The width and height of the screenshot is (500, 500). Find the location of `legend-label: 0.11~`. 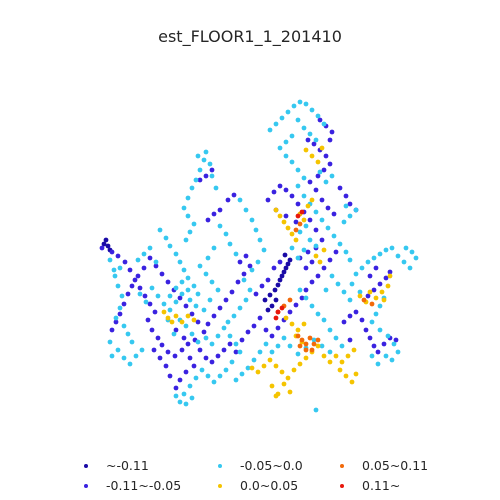

legend-label: 0.11~ is located at coordinates (381, 485).